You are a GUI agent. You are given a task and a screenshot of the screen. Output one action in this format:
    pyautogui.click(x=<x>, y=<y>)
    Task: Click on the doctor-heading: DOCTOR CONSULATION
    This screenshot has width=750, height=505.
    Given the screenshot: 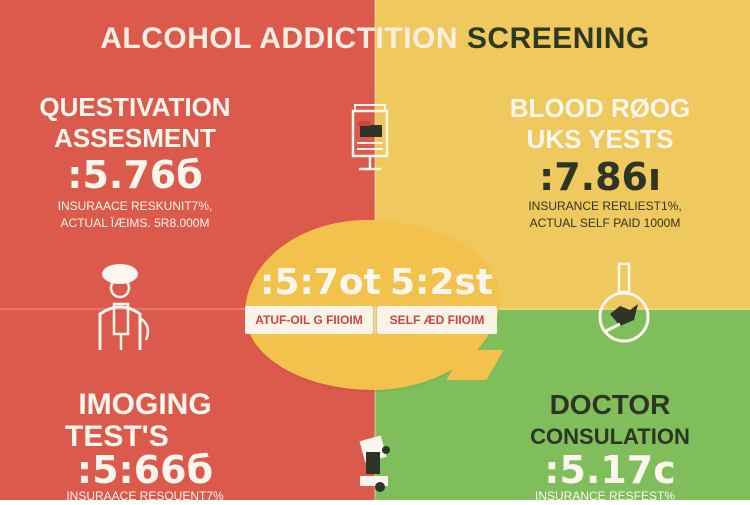 What is the action you would take?
    pyautogui.click(x=610, y=421)
    